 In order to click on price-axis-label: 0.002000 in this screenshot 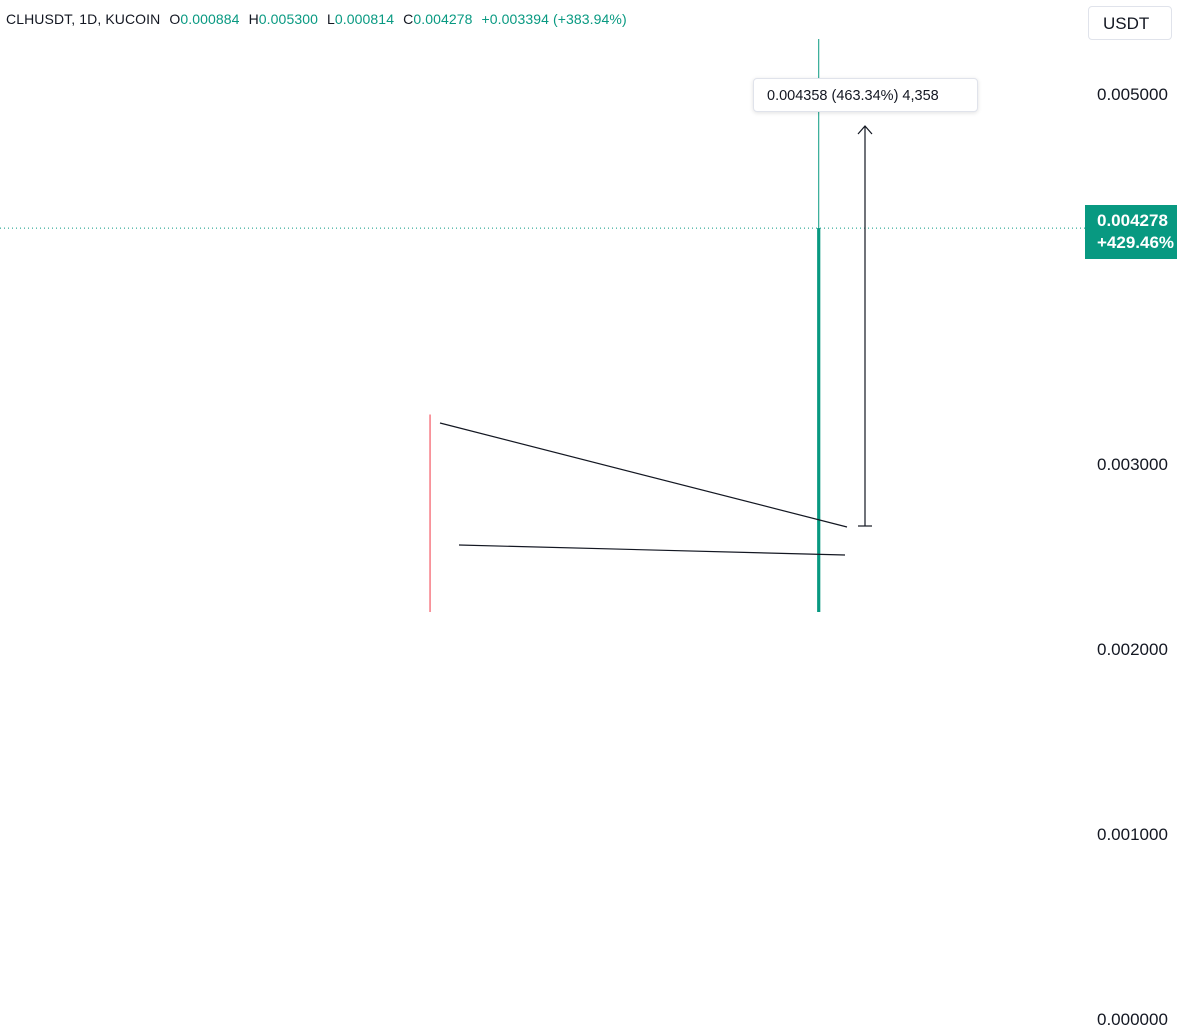, I will do `click(1132, 649)`.